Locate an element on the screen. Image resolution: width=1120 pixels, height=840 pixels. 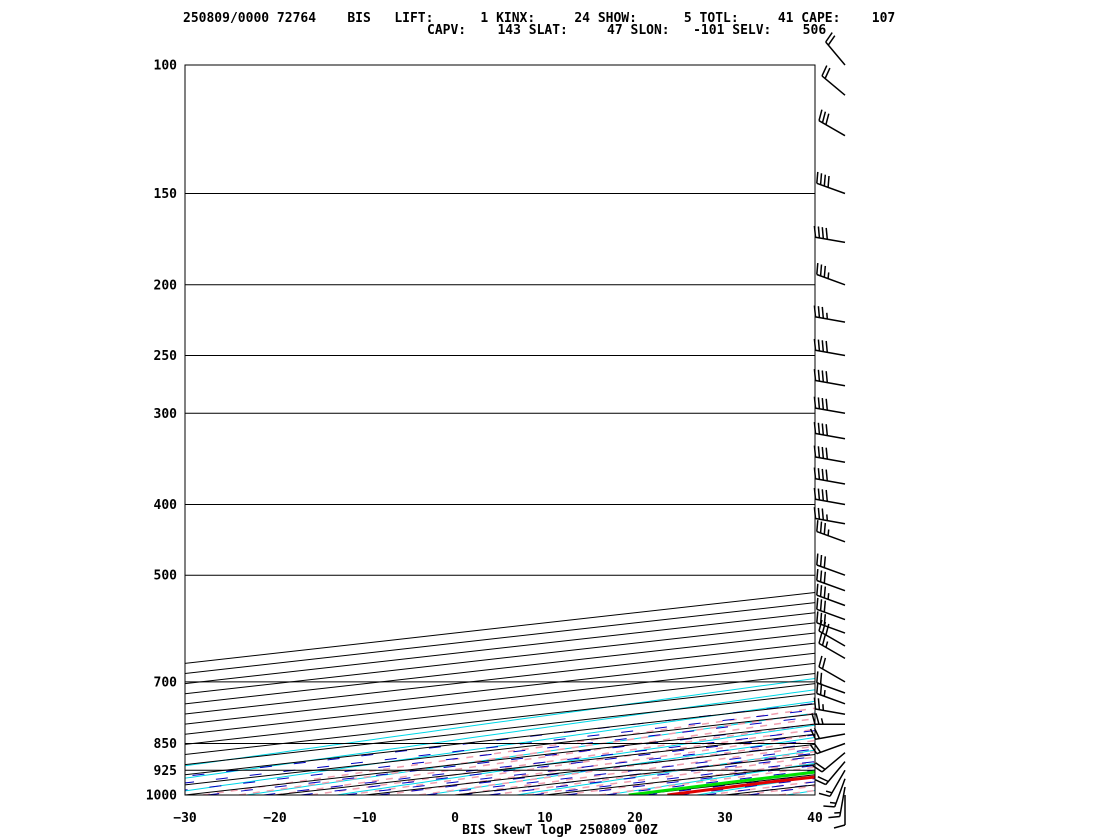
temperature-tick-label: −30 is located at coordinates (185, 818).